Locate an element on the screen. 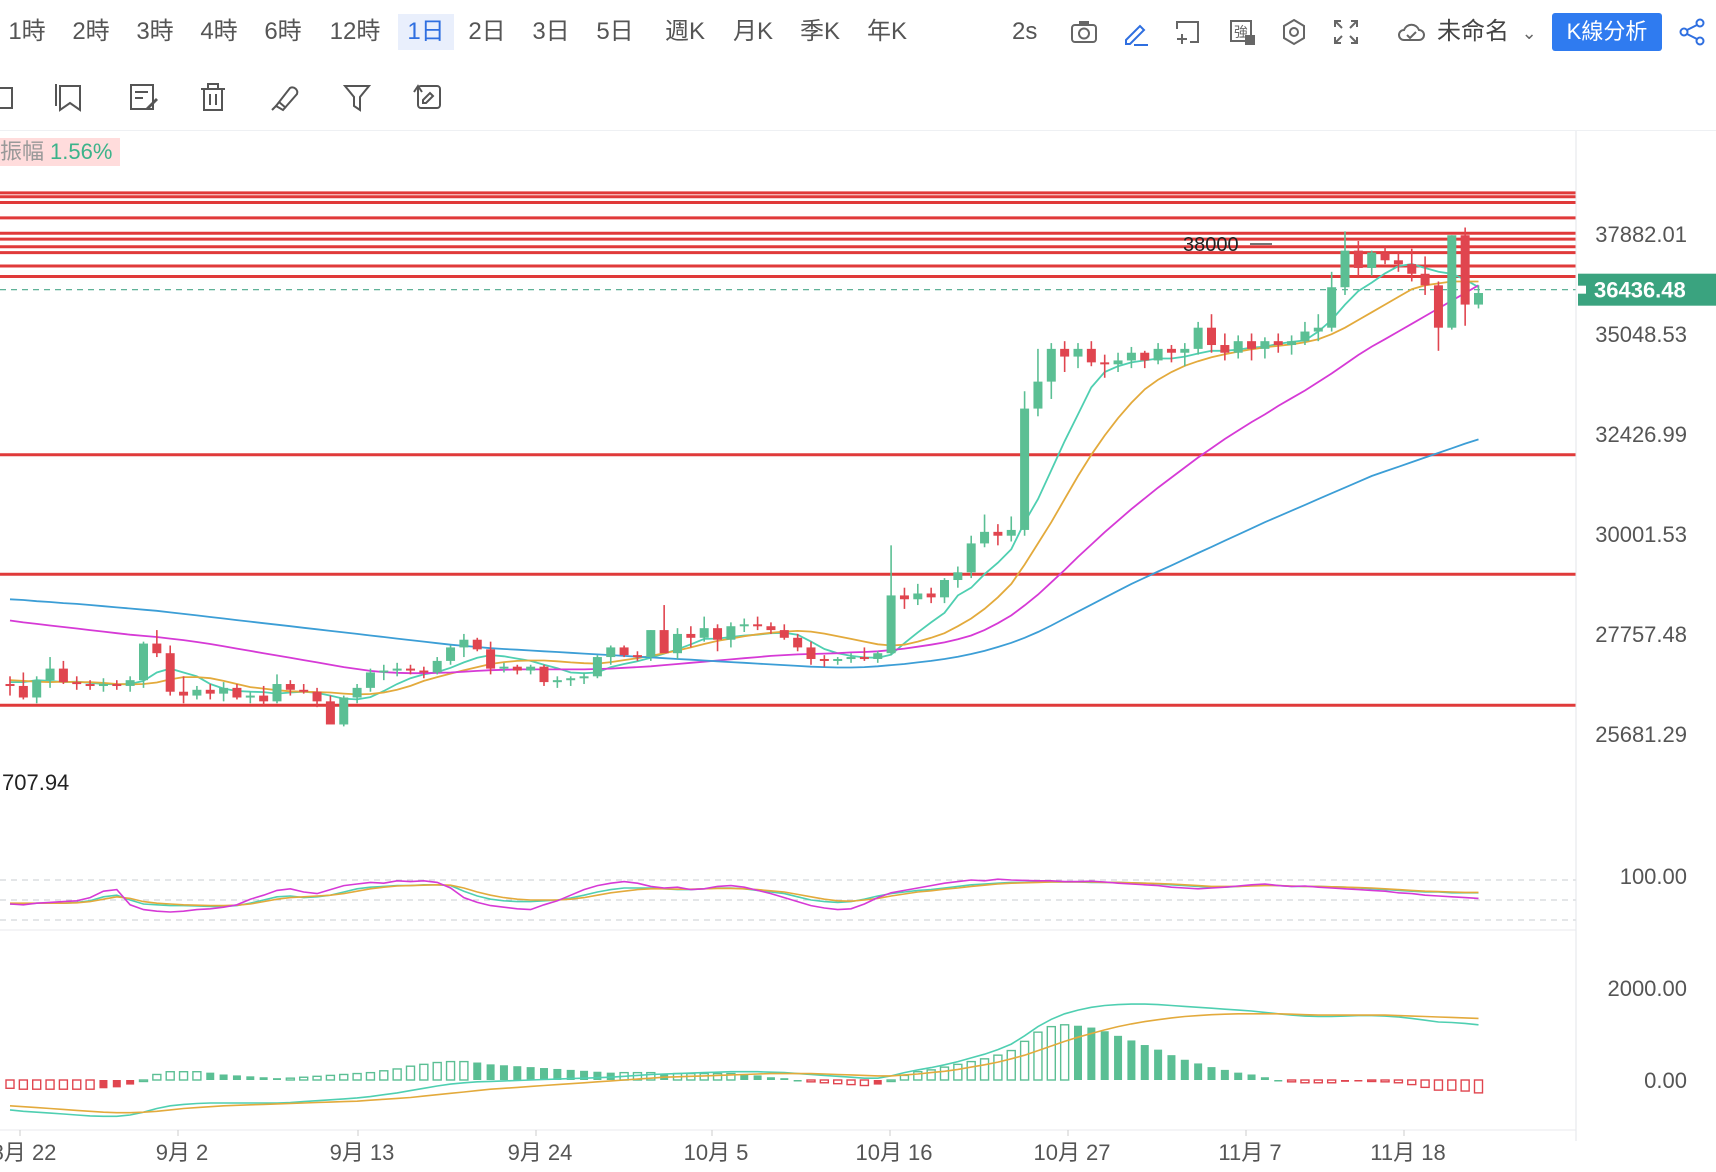 The height and width of the screenshot is (1172, 1716). trash-icon is located at coordinates (213, 97).